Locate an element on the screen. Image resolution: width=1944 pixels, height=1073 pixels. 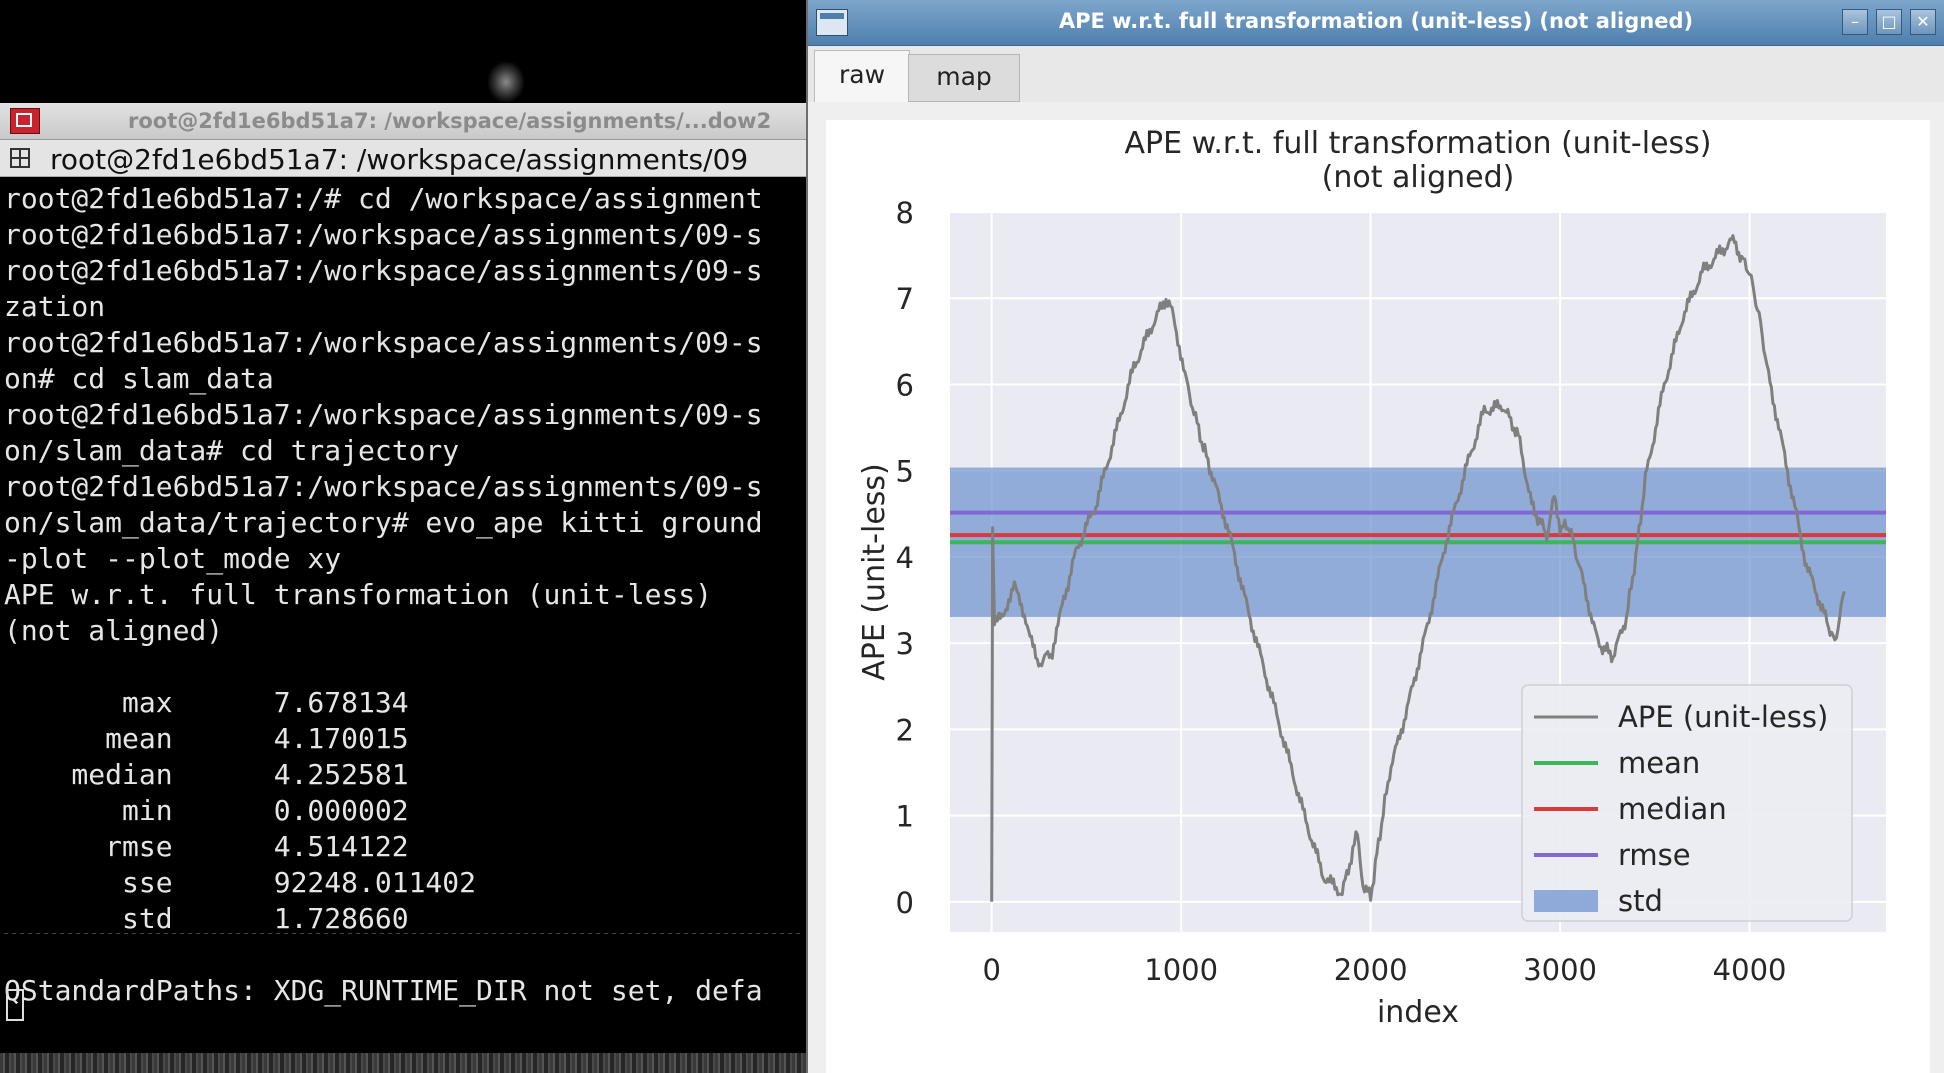
new-tab-icon is located at coordinates (20, 158).